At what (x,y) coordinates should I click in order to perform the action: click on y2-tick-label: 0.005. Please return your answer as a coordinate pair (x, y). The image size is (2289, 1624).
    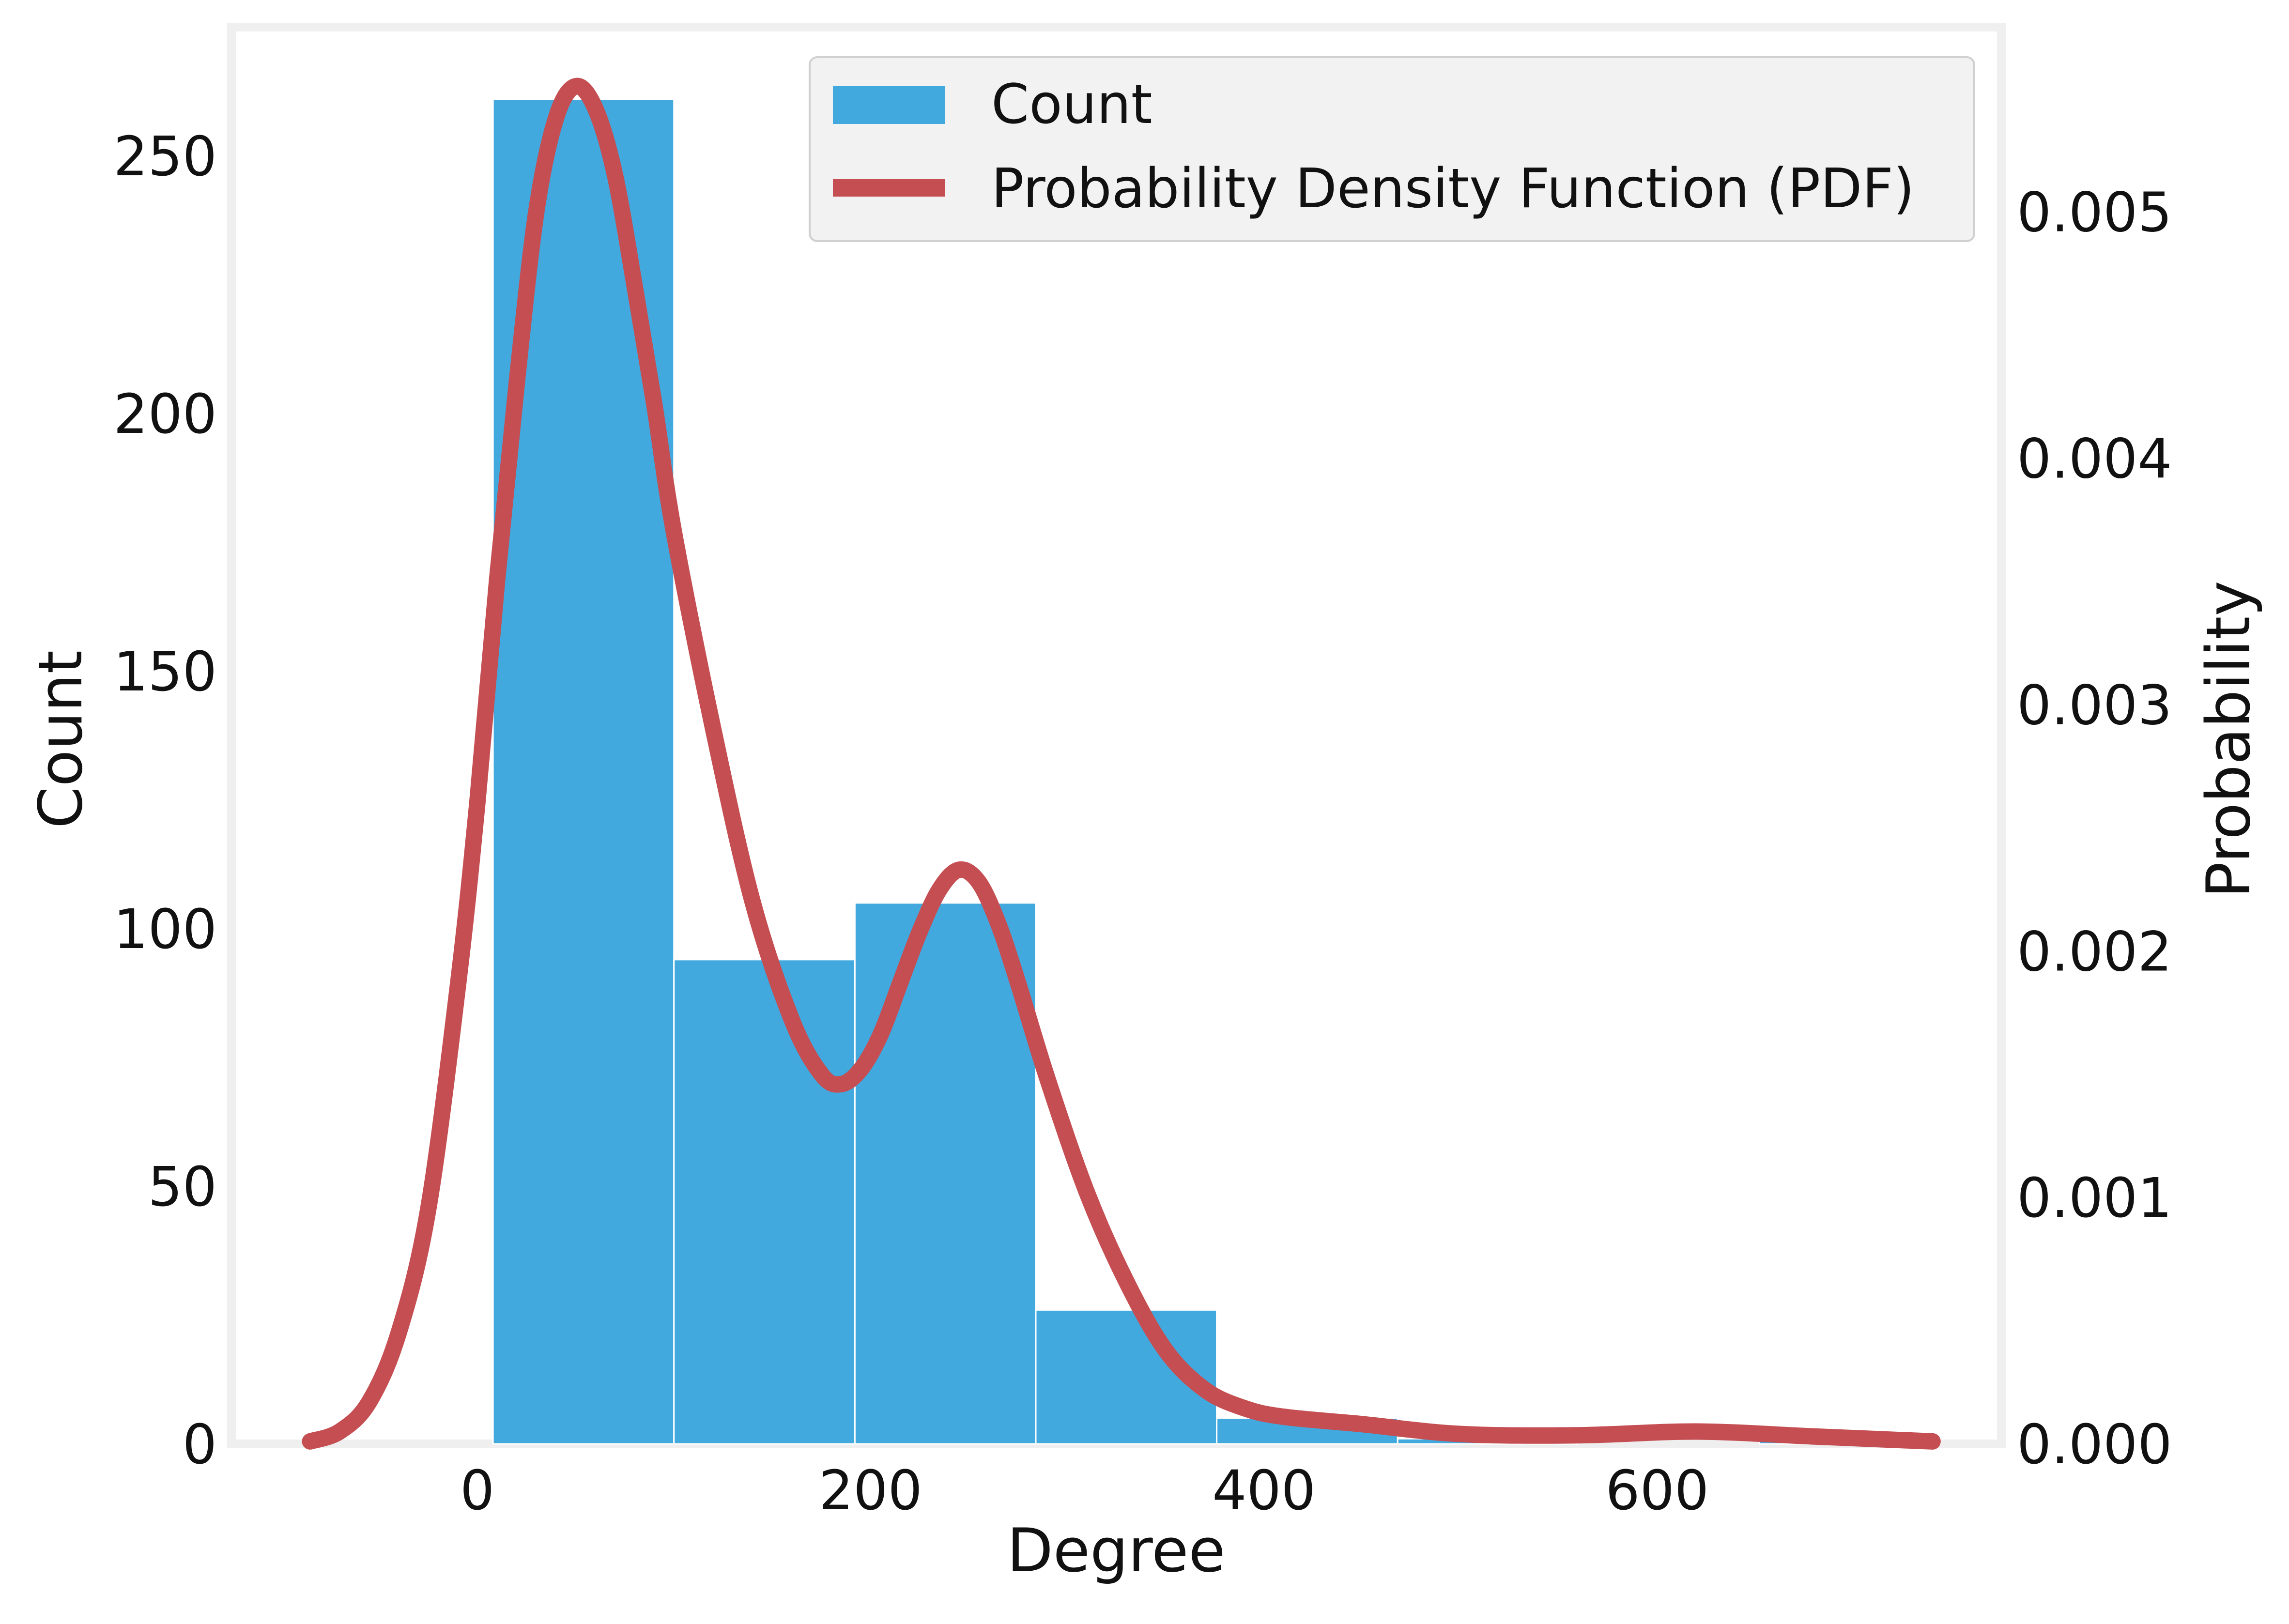
    Looking at the image, I should click on (2094, 213).